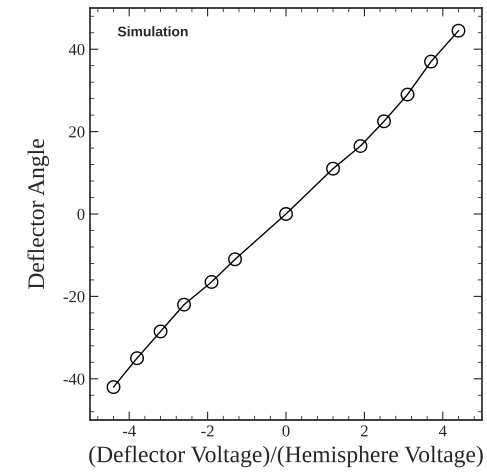 The image size is (487, 476). Describe the element at coordinates (77, 132) in the screenshot. I see `y-tick-label: 20` at that location.